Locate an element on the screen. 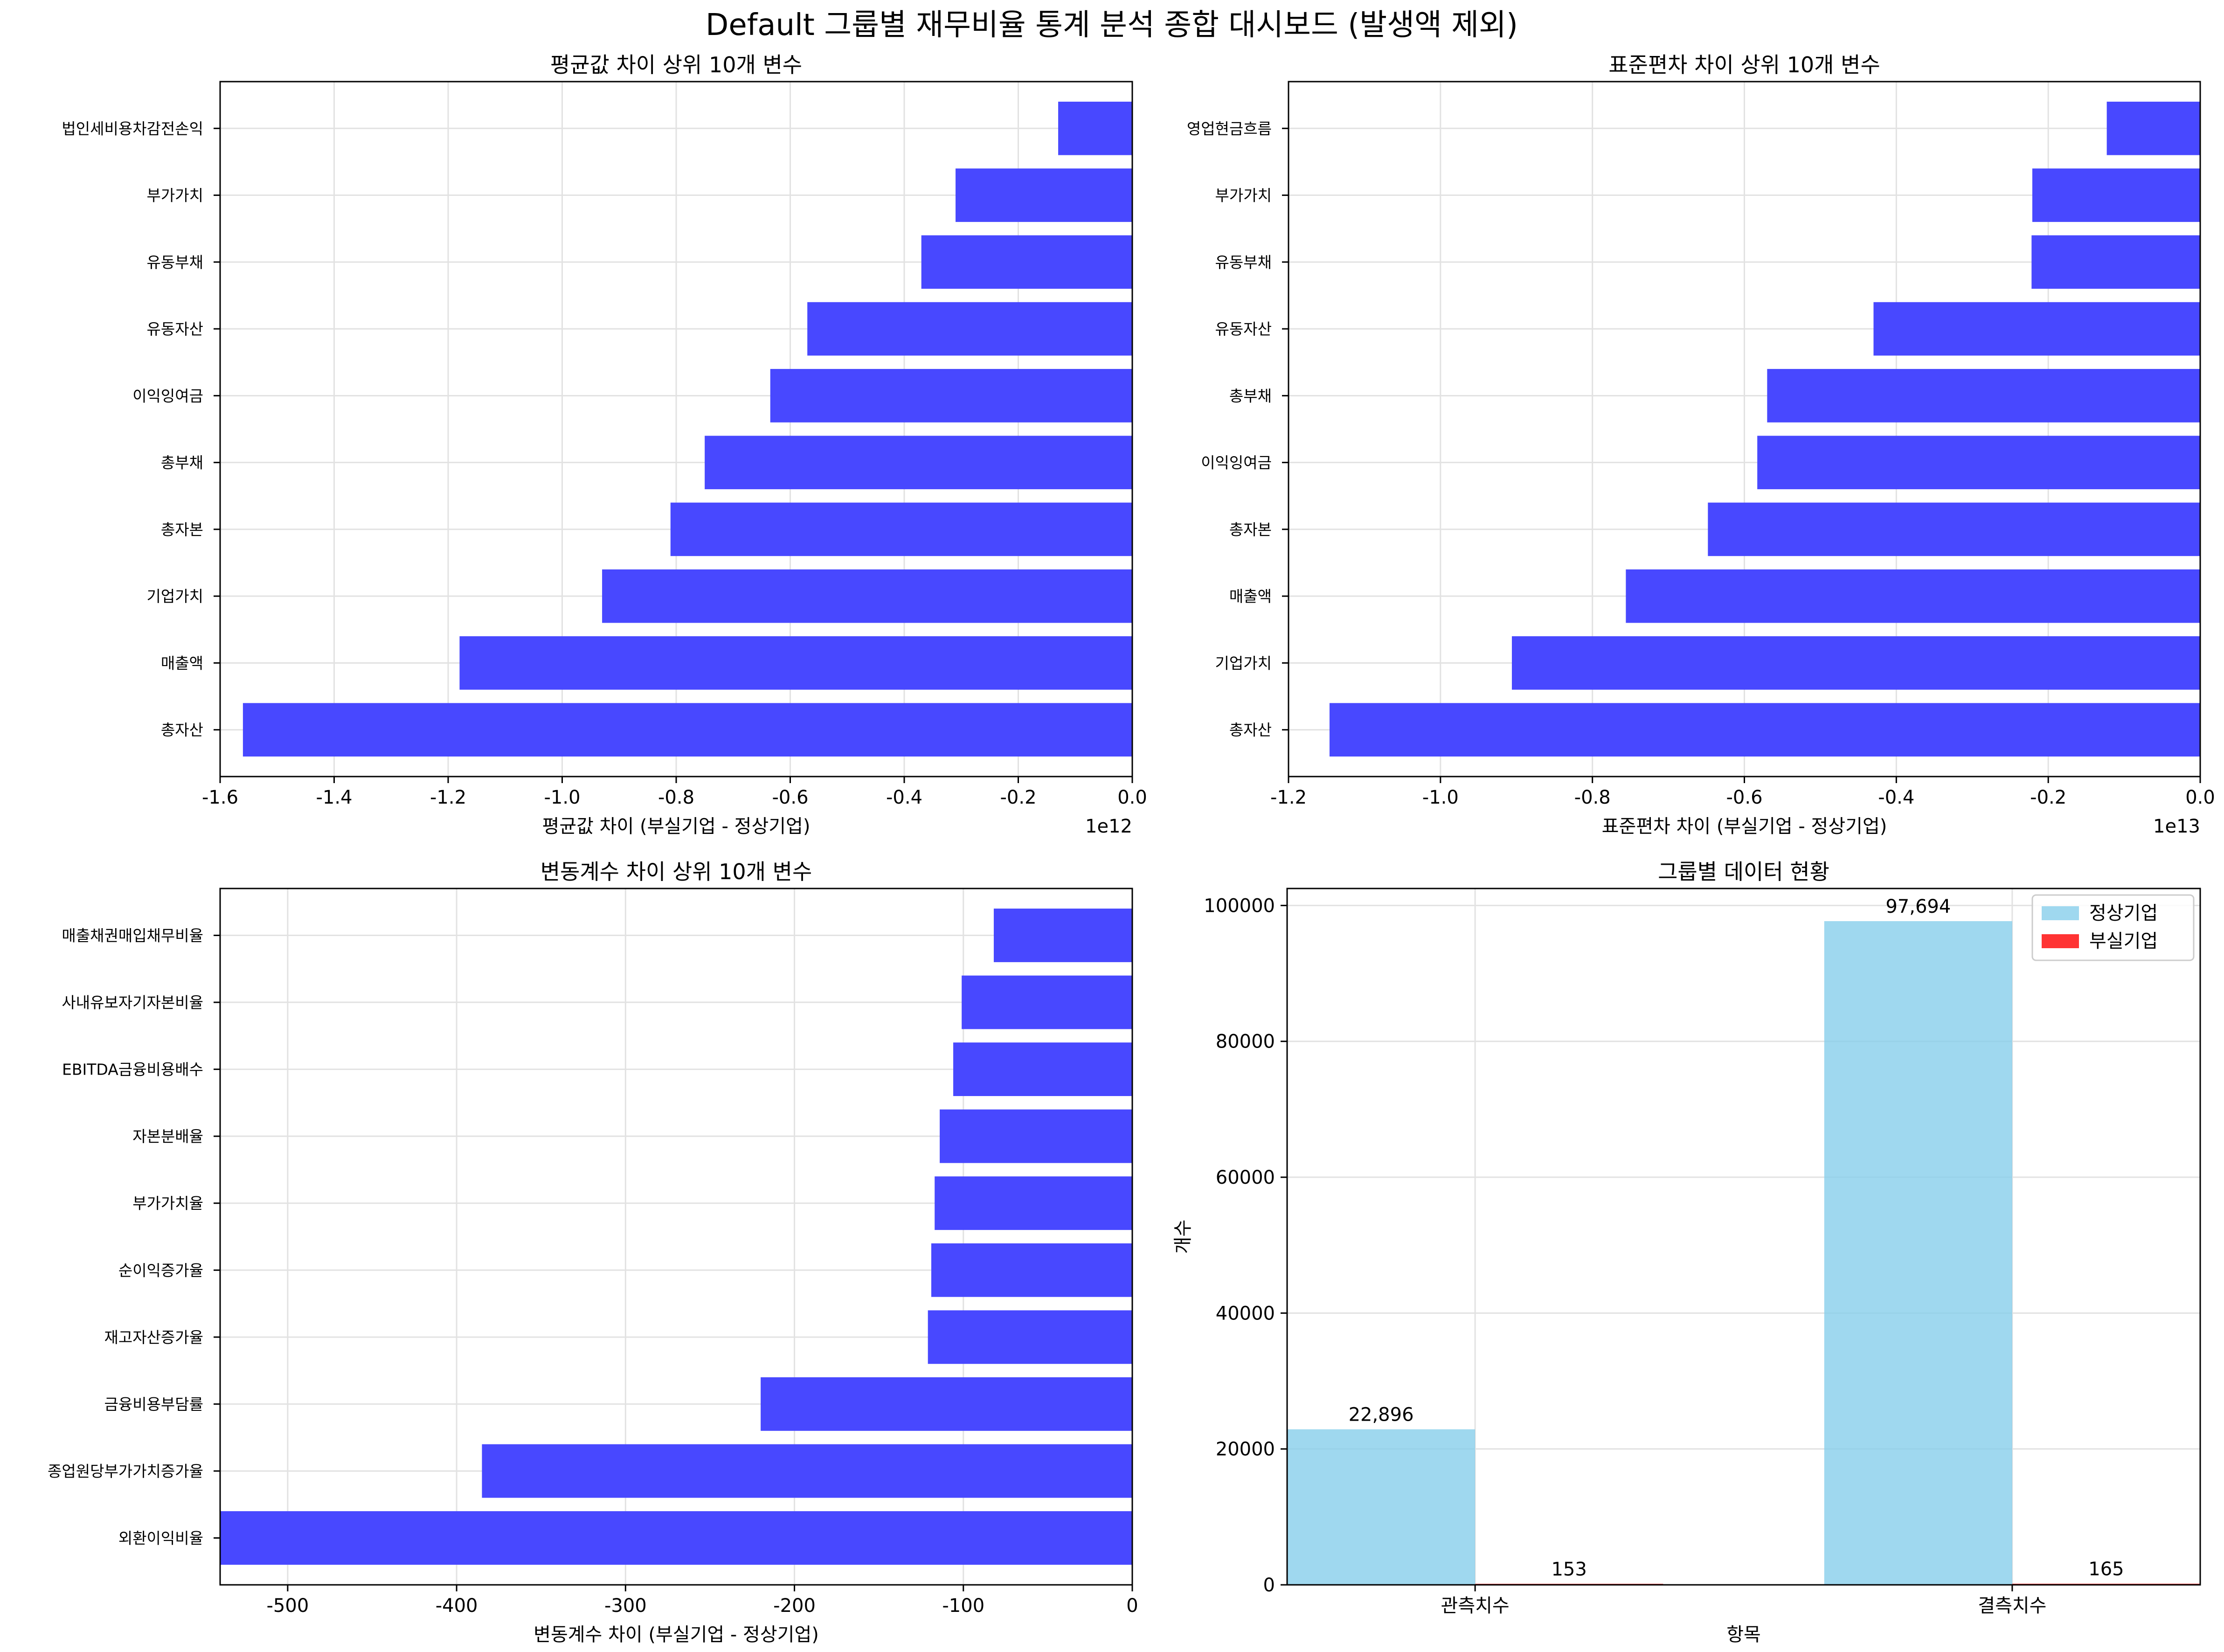 This screenshot has height=1652, width=2224. x-axis-offset-text: 1e12 is located at coordinates (1108, 827).